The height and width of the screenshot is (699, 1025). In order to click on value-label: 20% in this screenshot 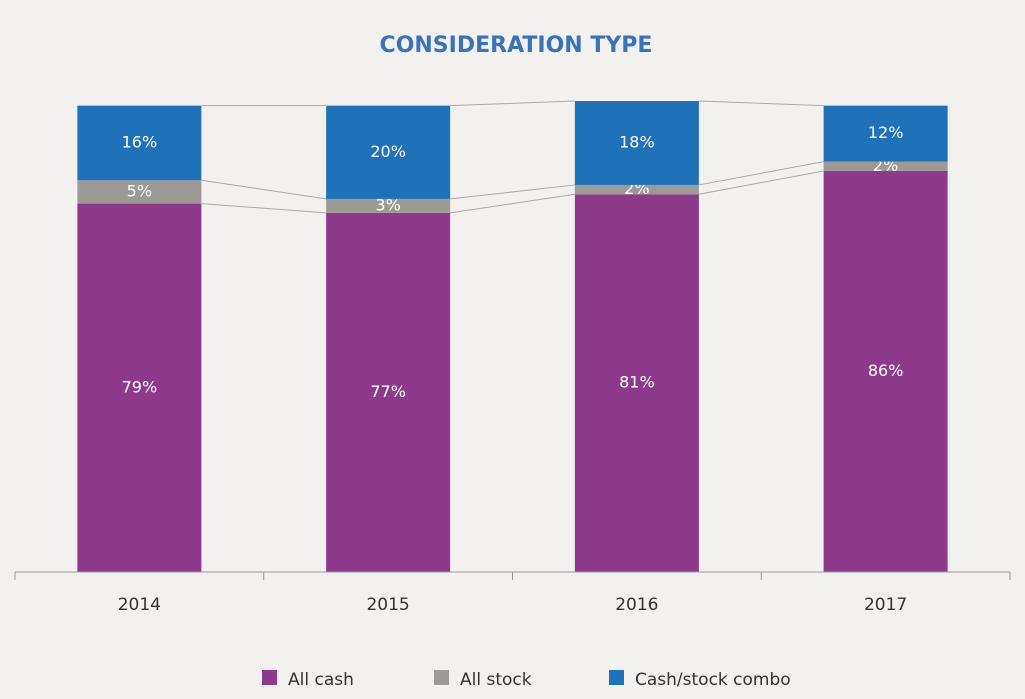, I will do `click(388, 151)`.